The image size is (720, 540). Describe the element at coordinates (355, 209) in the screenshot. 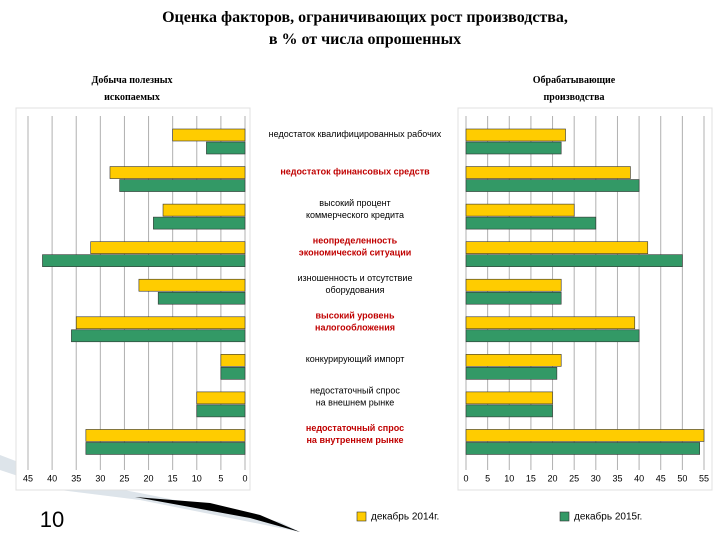

I see `category-label: высокий процент коммерческого кредита` at that location.